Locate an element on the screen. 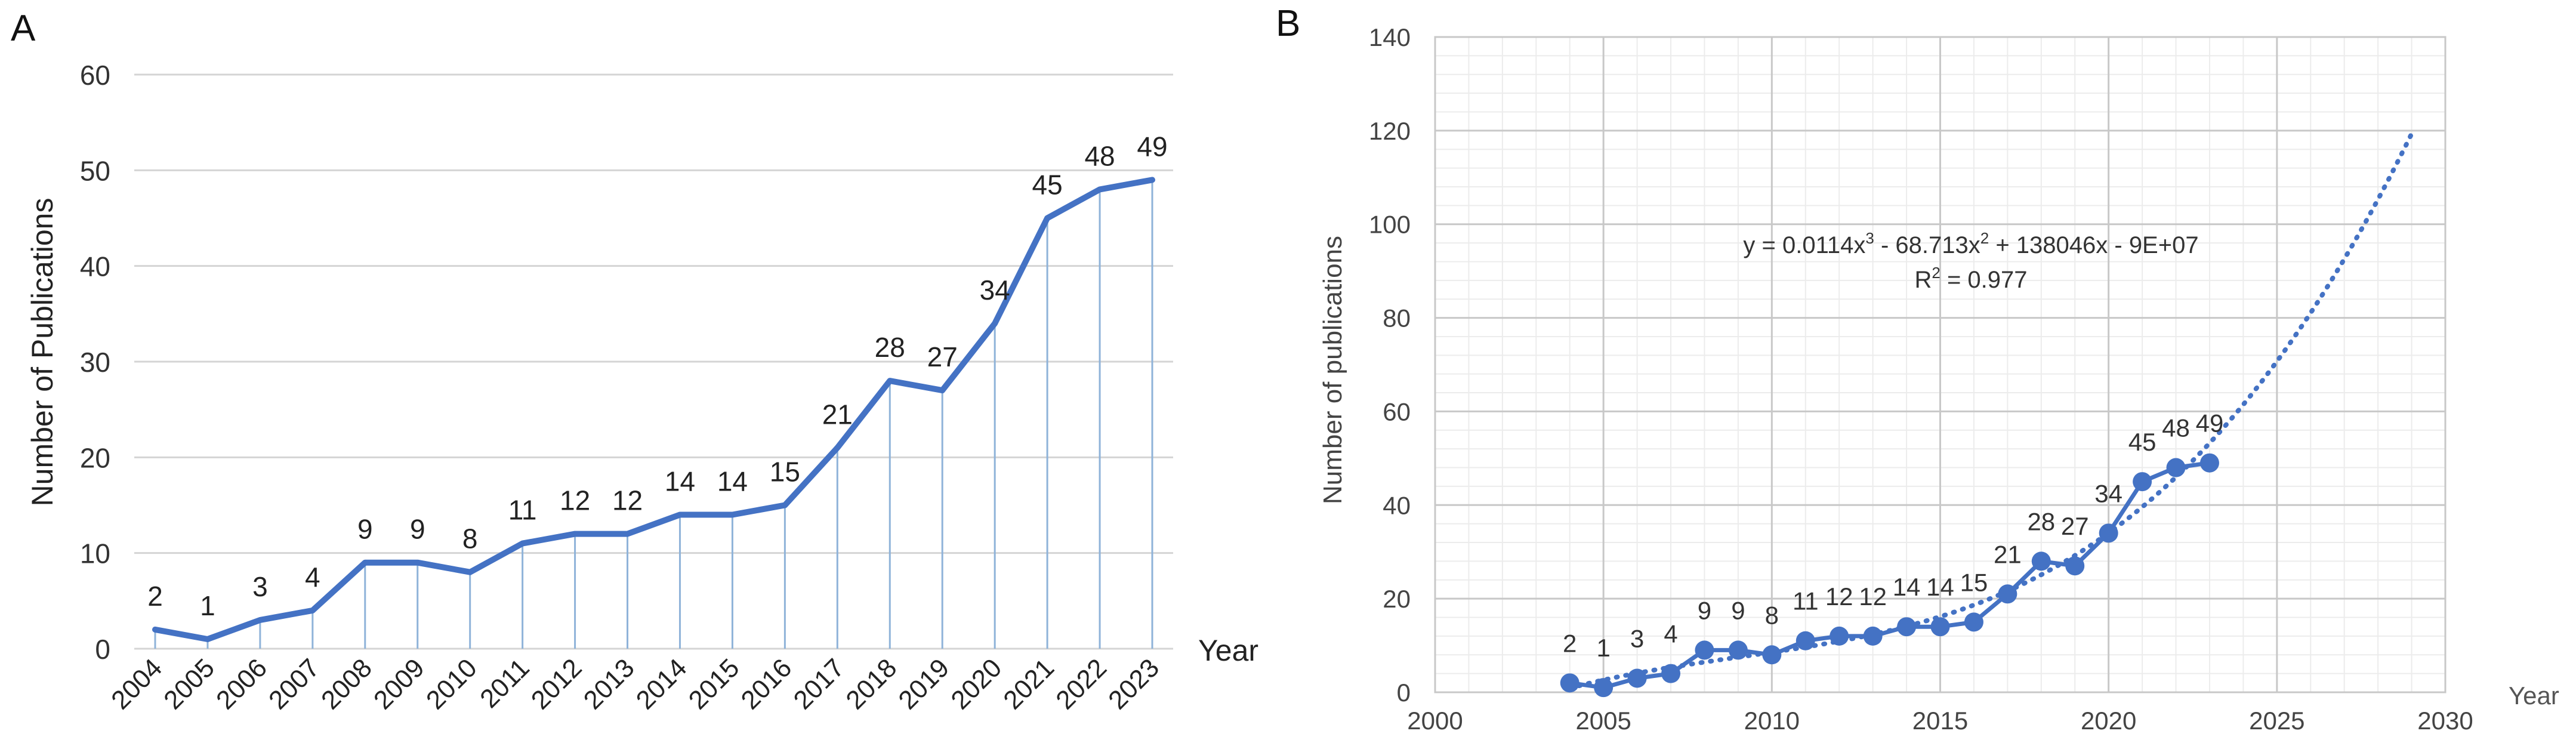 The width and height of the screenshot is (2576, 743). eq-part-3: + 138046x - 9E+07 is located at coordinates (2093, 245).